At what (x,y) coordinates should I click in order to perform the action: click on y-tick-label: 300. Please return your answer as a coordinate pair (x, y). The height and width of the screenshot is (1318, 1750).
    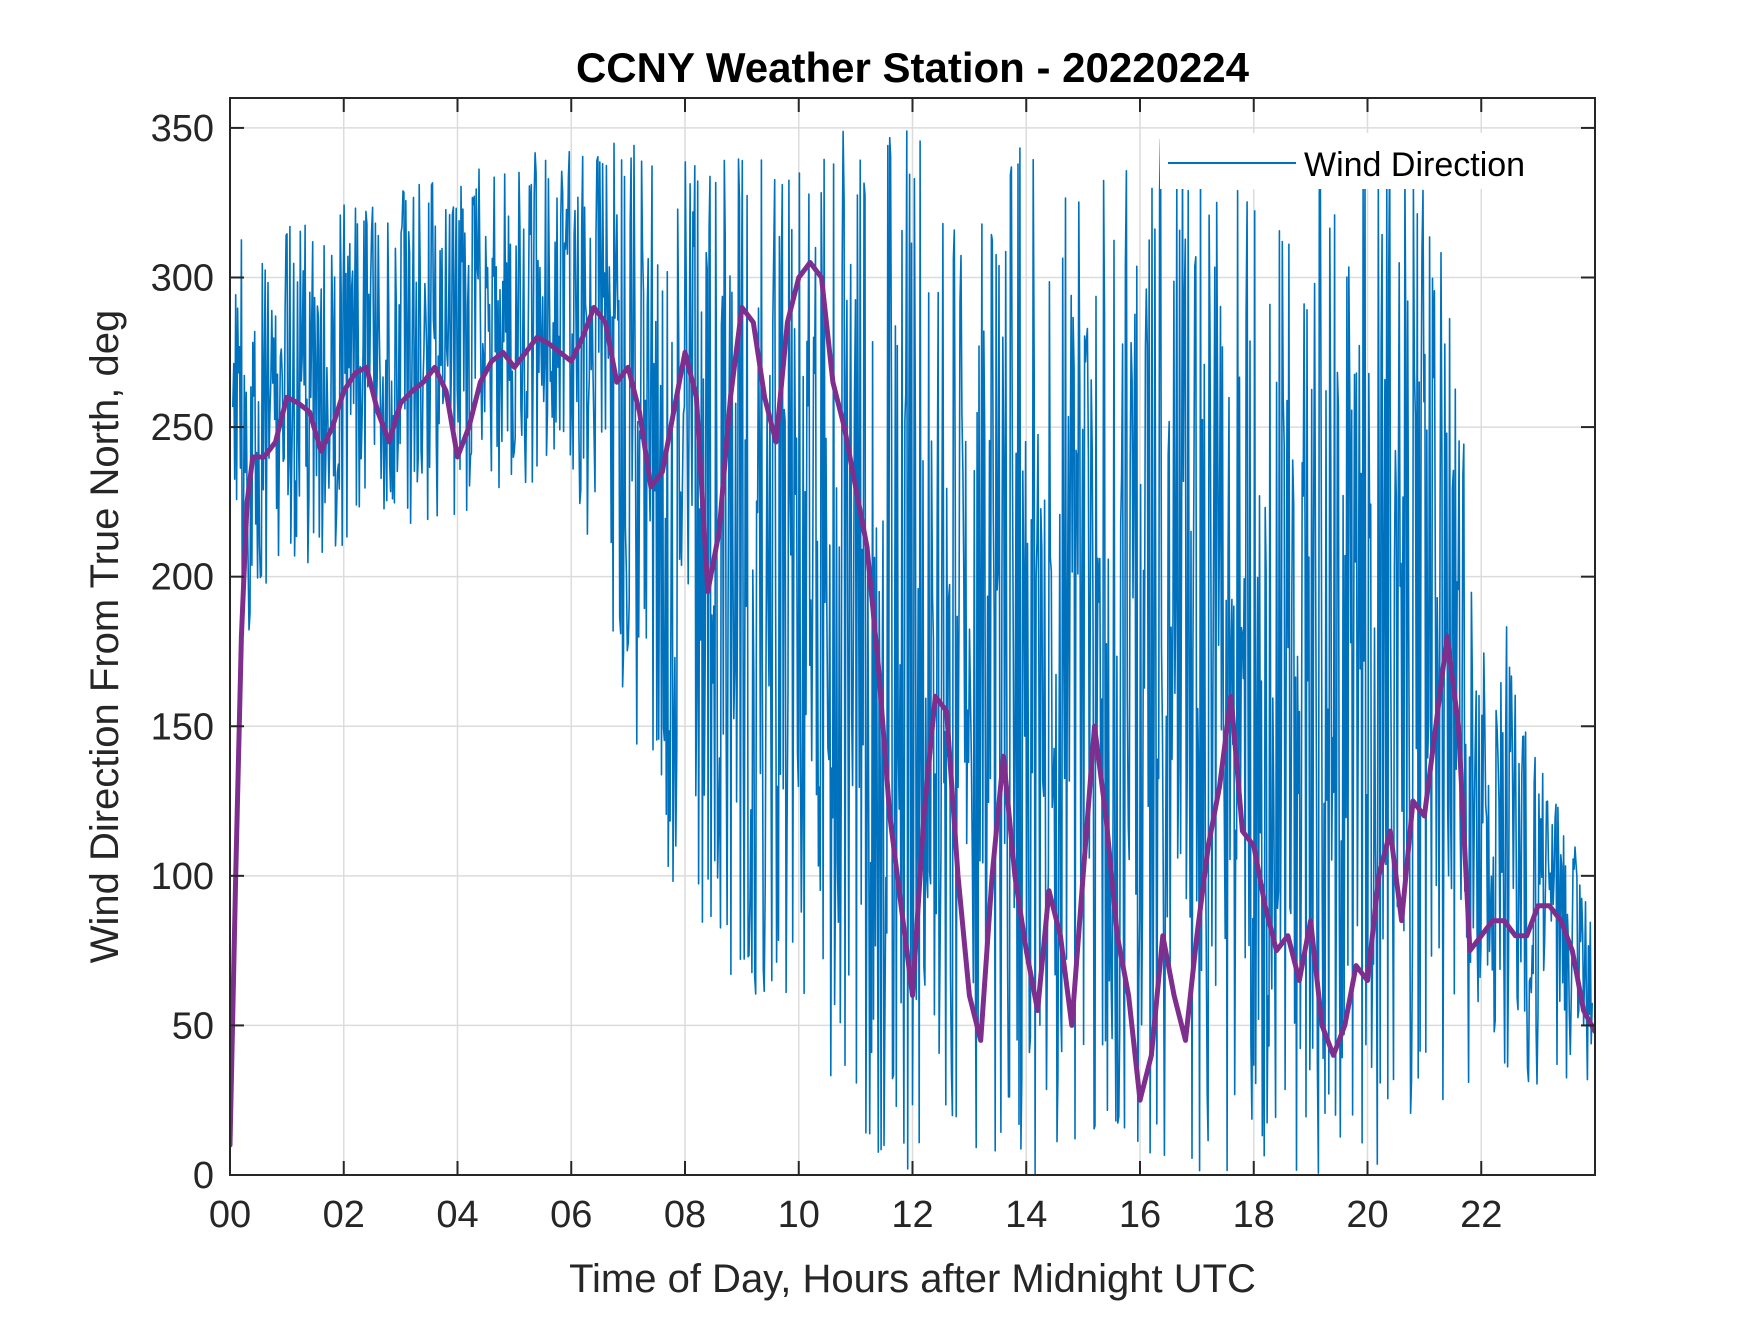
    Looking at the image, I should click on (182, 279).